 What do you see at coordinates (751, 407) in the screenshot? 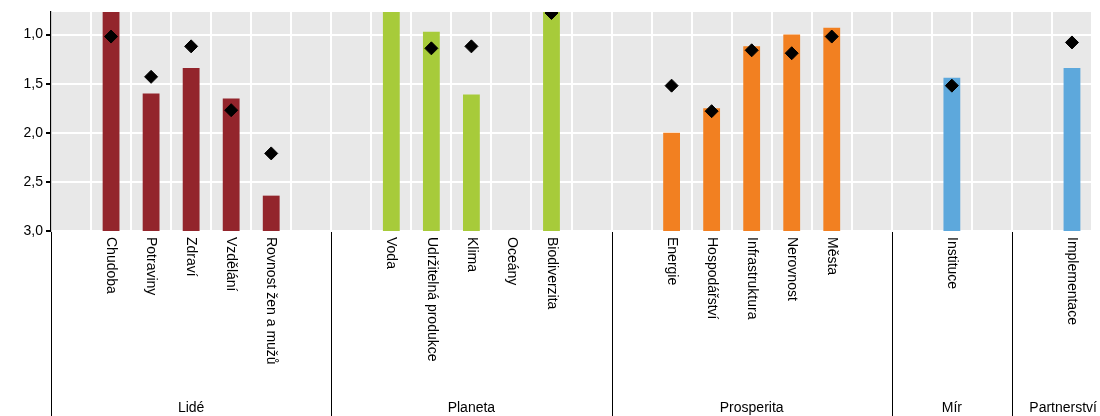
I see `text: Prosperita` at bounding box center [751, 407].